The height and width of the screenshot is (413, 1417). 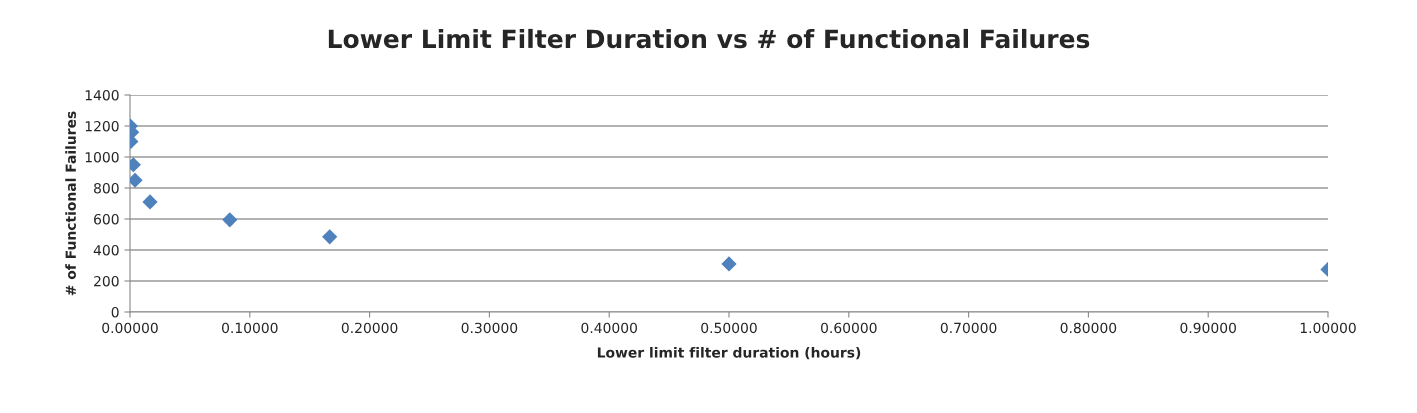 I want to click on y-tick-label: 800, so click(x=106, y=188).